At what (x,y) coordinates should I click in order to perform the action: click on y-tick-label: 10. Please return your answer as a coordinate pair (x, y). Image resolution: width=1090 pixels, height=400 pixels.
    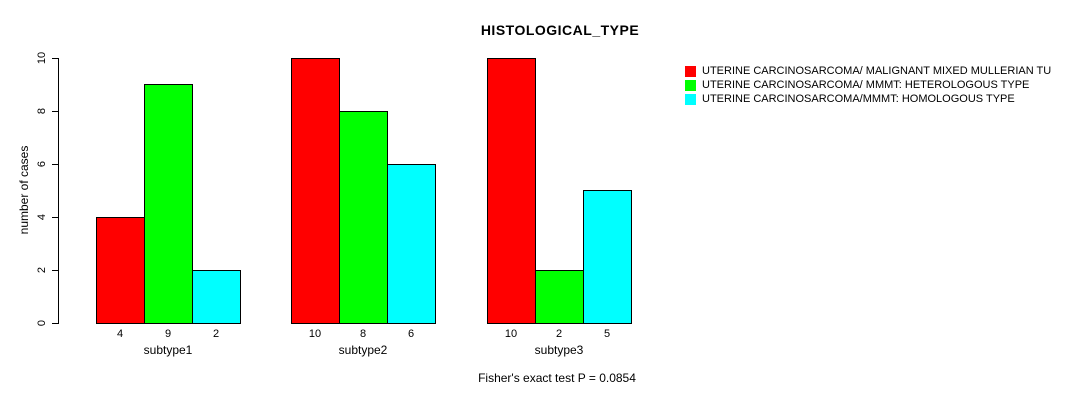
    Looking at the image, I should click on (42, 58).